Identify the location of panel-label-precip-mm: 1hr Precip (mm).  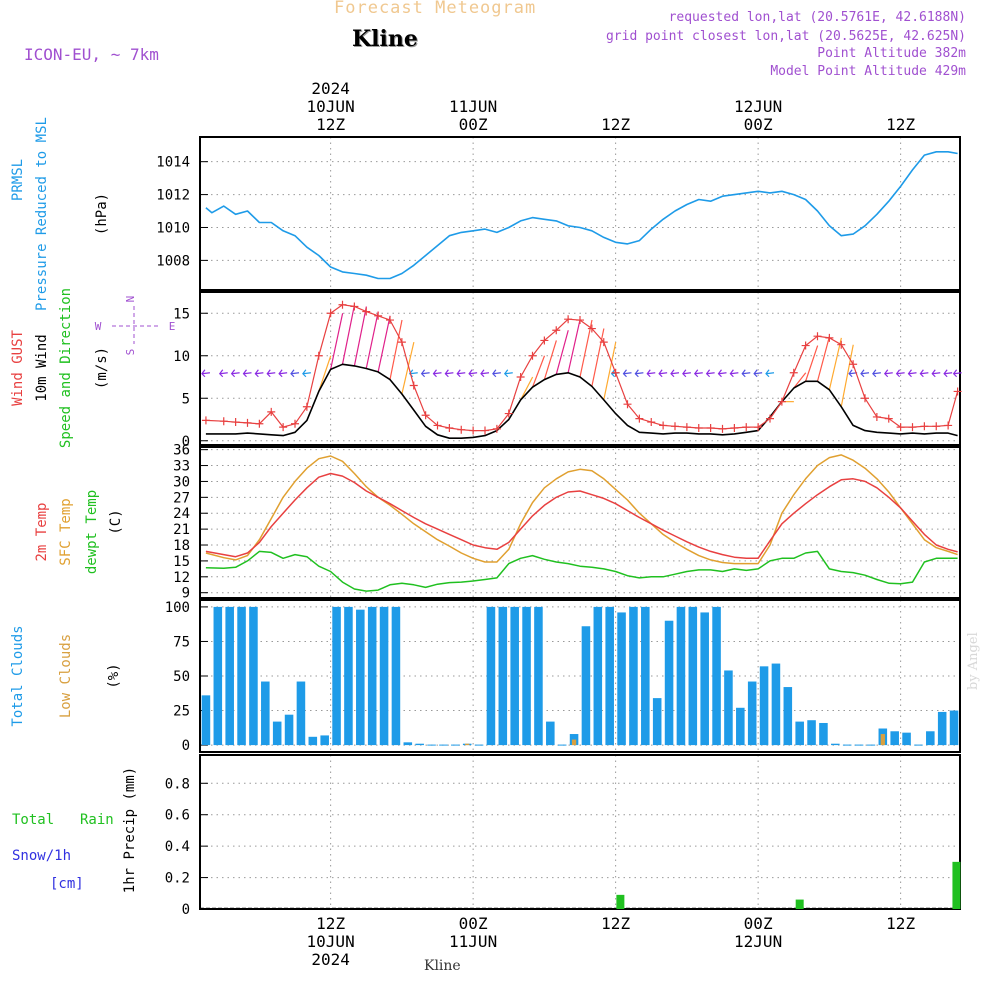
(130, 830).